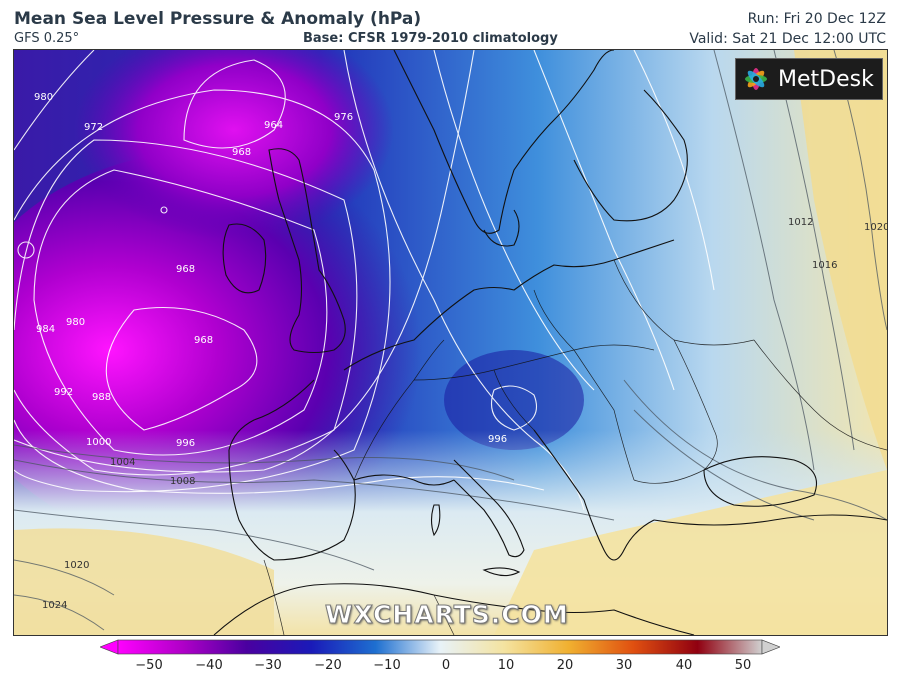 Image resolution: width=900 pixels, height=689 pixels. What do you see at coordinates (328, 665) in the screenshot?
I see `colorbar-tick: −20` at bounding box center [328, 665].